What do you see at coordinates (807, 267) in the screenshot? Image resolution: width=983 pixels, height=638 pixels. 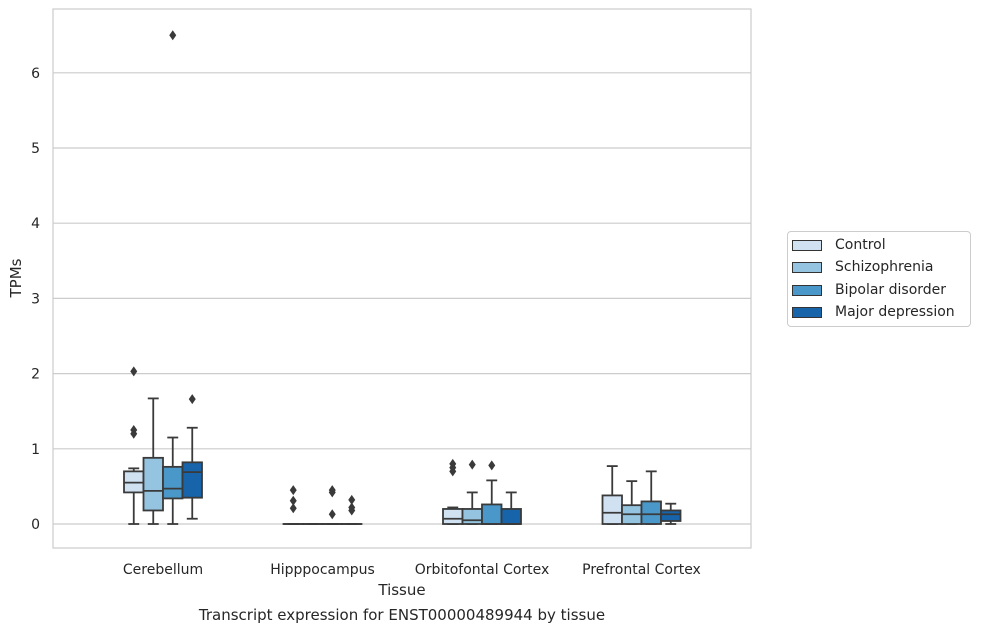 I see `legend-swatch-schizophrenia` at bounding box center [807, 267].